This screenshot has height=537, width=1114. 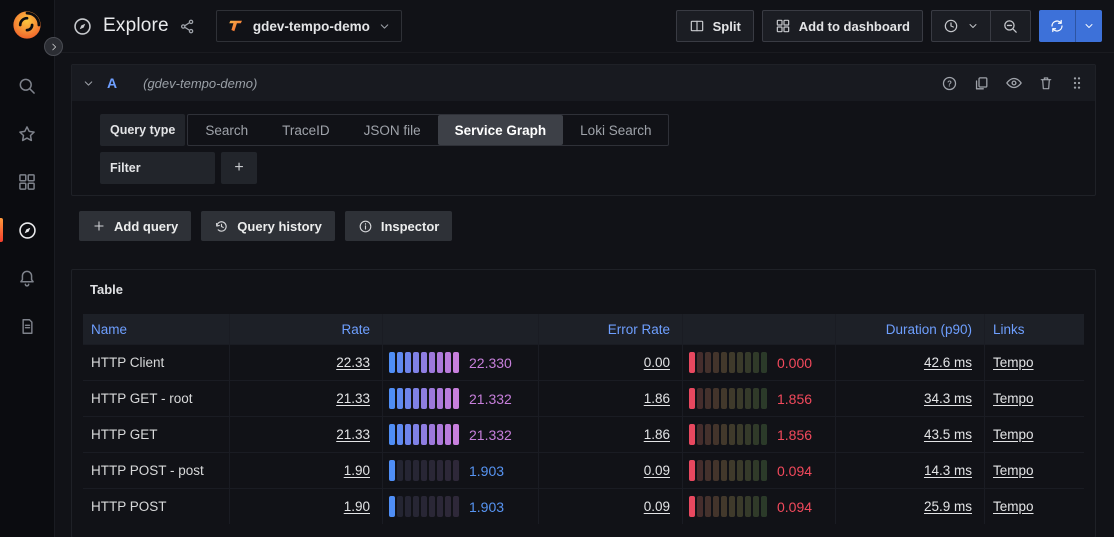 I want to click on error-rate-value-cell: 0.09, so click(x=610, y=506).